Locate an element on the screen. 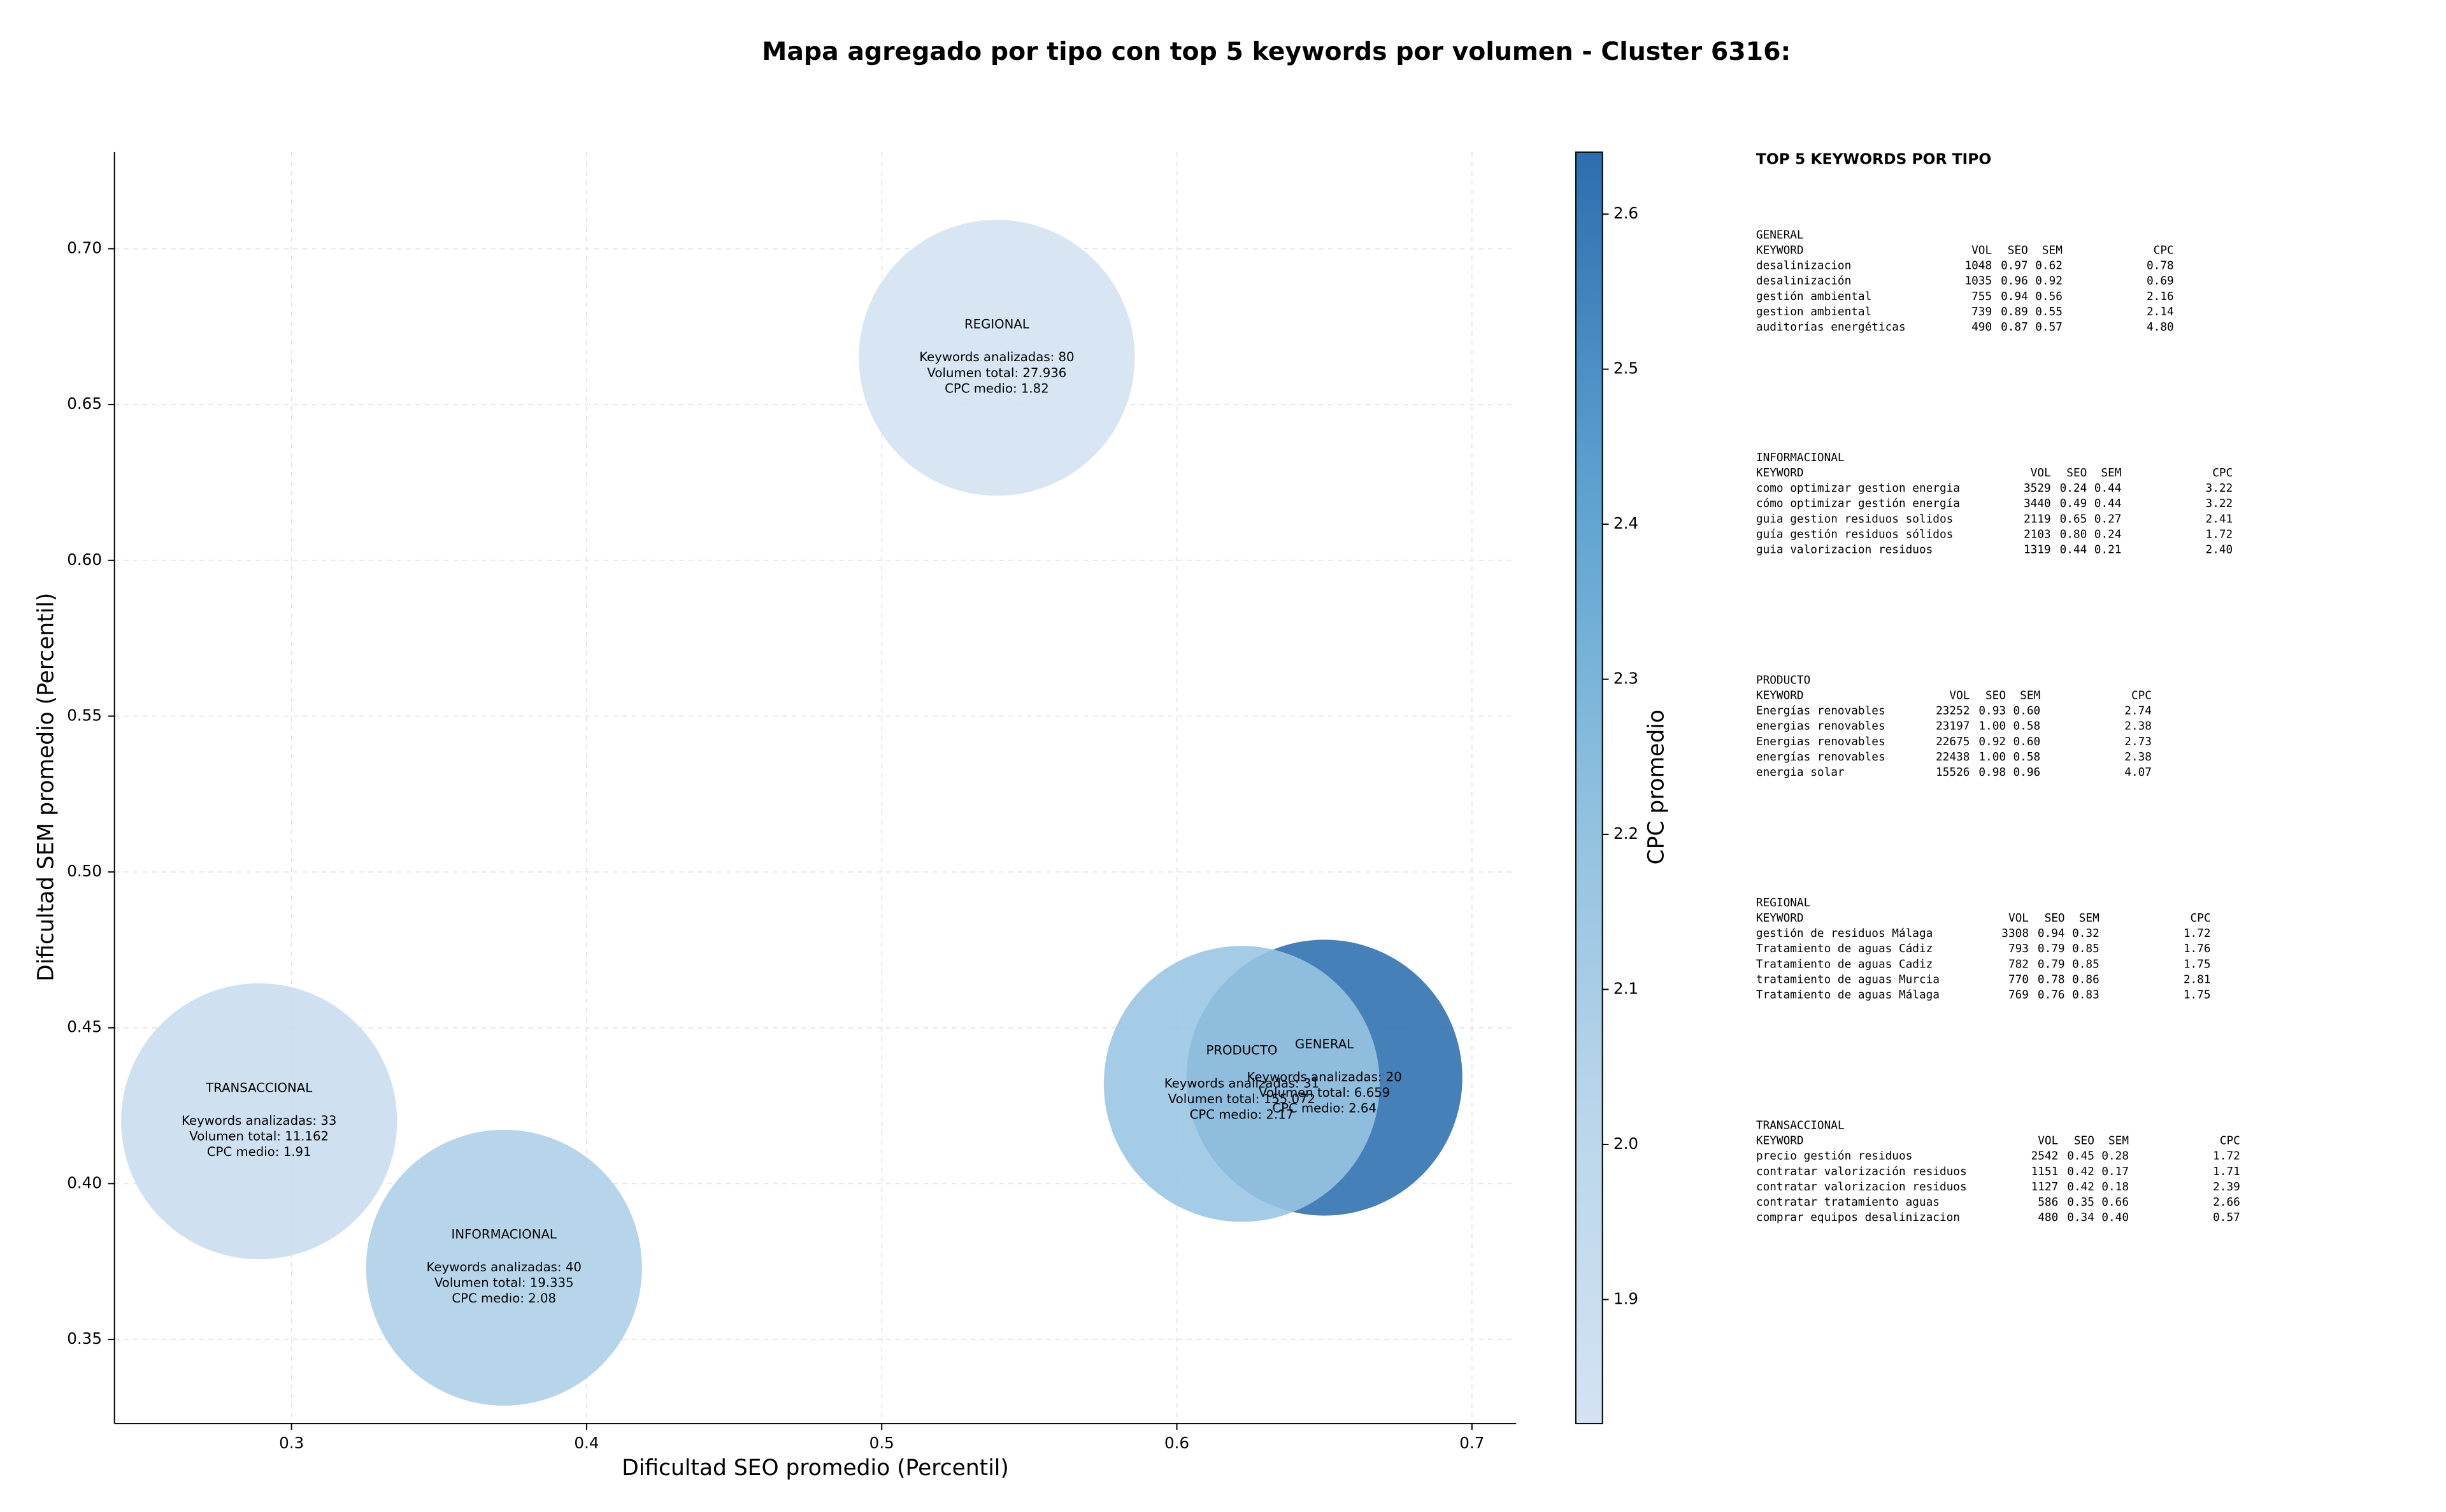 This screenshot has height=1512, width=2446. table-cell: gestion ambiental is located at coordinates (1814, 312).